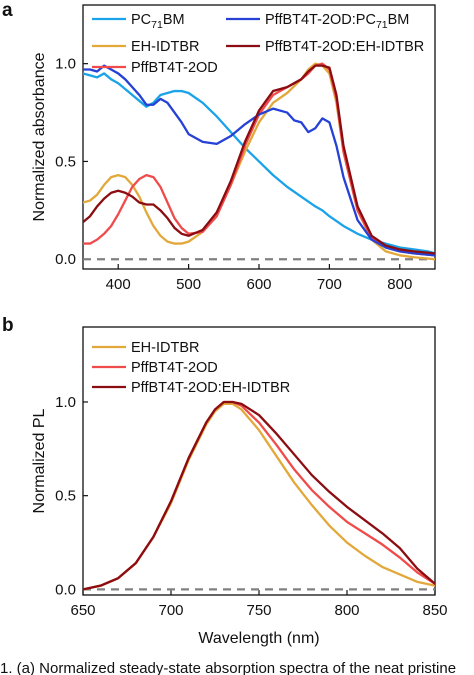  What do you see at coordinates (434, 610) in the screenshot?
I see `panel-b-xtick-label-850: 850` at bounding box center [434, 610].